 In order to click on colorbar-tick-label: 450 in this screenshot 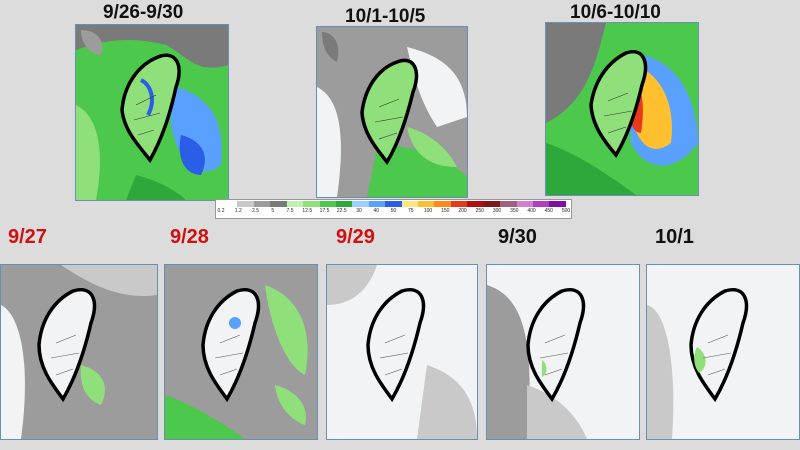, I will do `click(548, 211)`.